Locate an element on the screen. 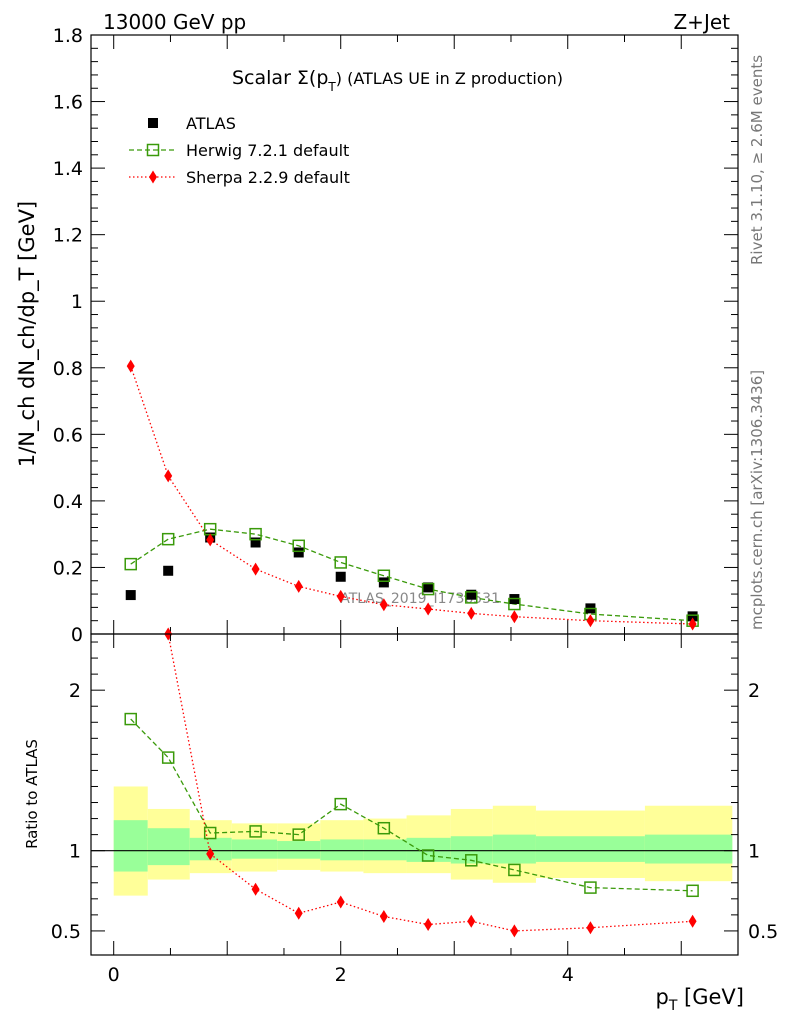  ratio-ytick-label-right-2: 2 is located at coordinates (754, 691).